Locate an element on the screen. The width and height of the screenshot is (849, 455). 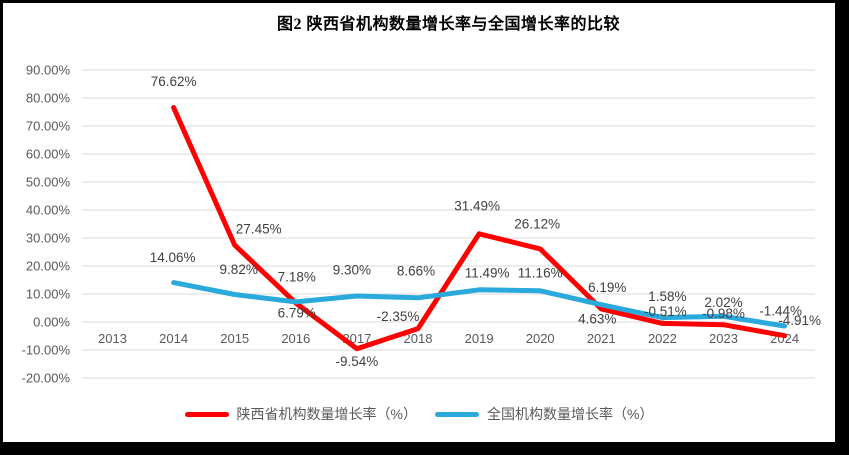
y-axis-tick-label: 0.00% is located at coordinates (51, 322).